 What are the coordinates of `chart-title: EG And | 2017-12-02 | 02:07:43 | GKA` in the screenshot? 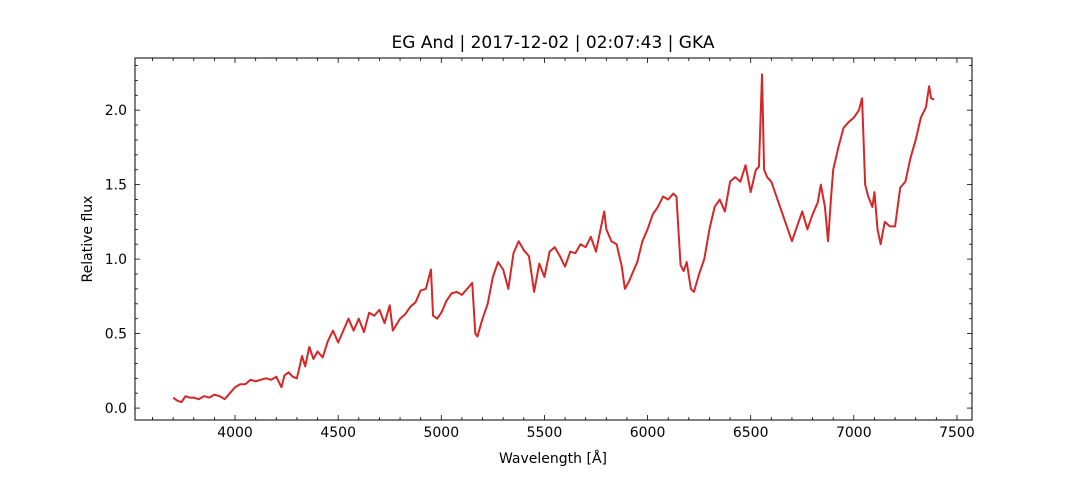 It's located at (553, 43).